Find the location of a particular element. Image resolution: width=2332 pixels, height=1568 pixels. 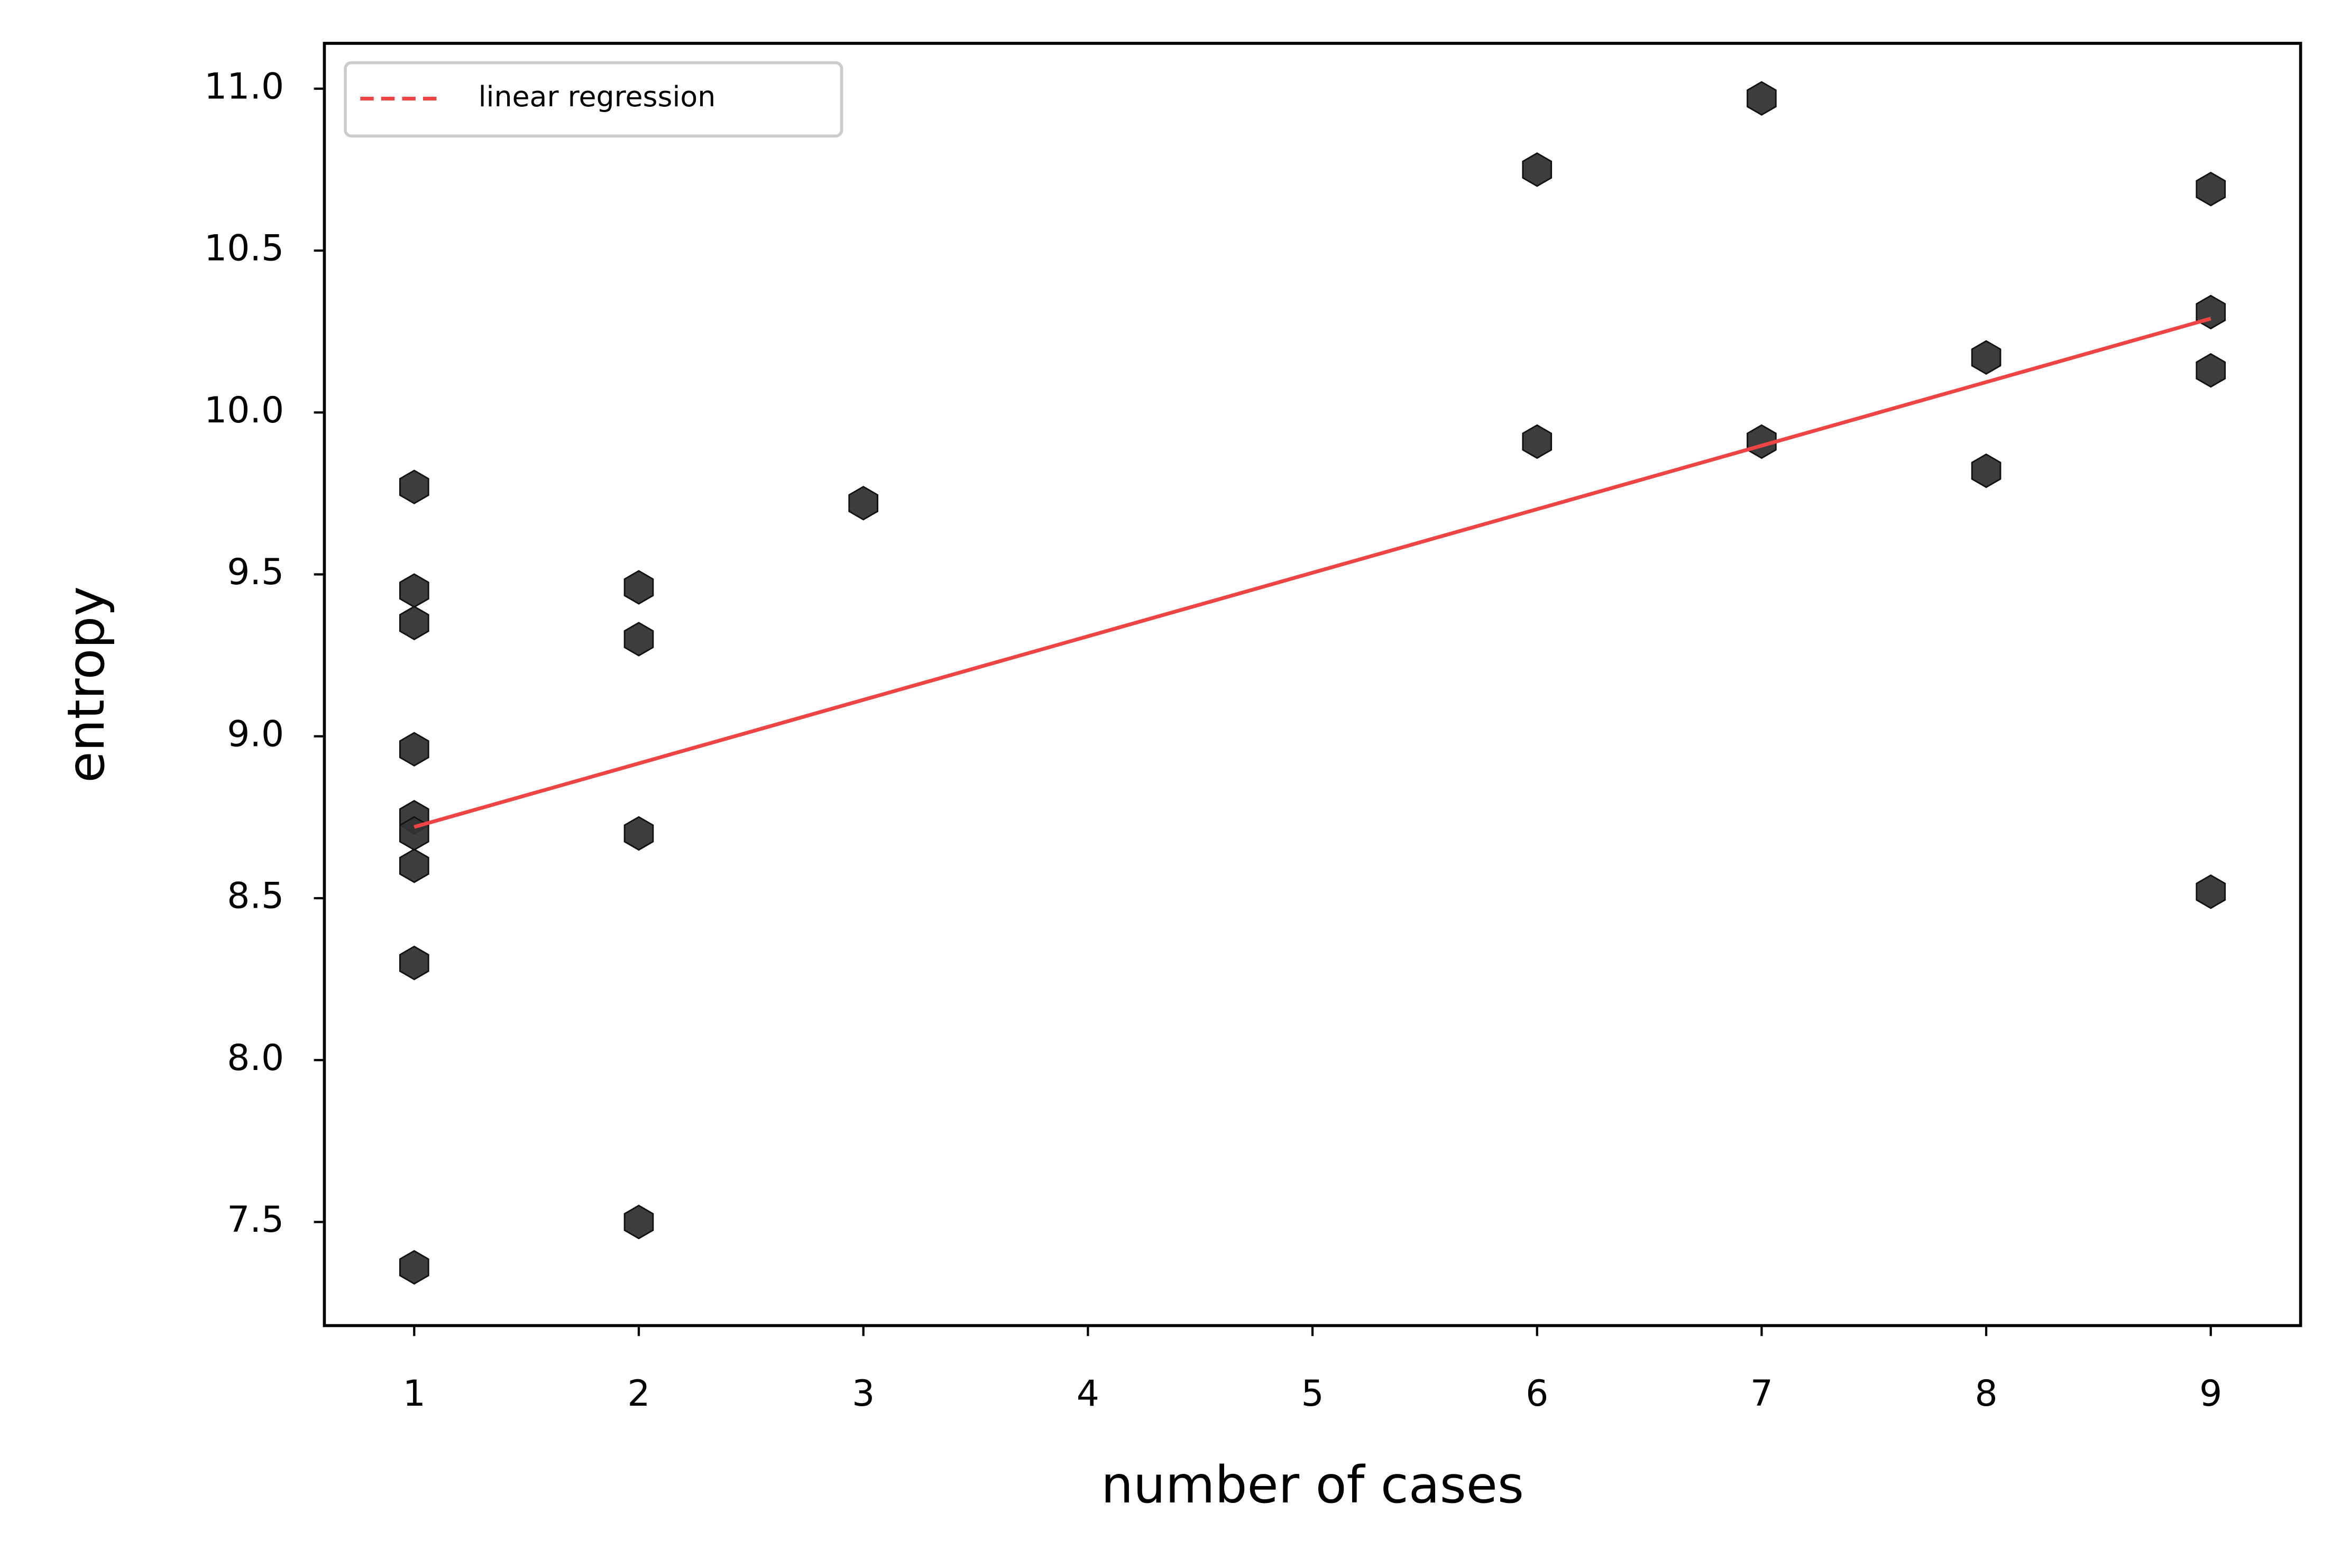

y-tick-label: 7.5 is located at coordinates (255, 1219).